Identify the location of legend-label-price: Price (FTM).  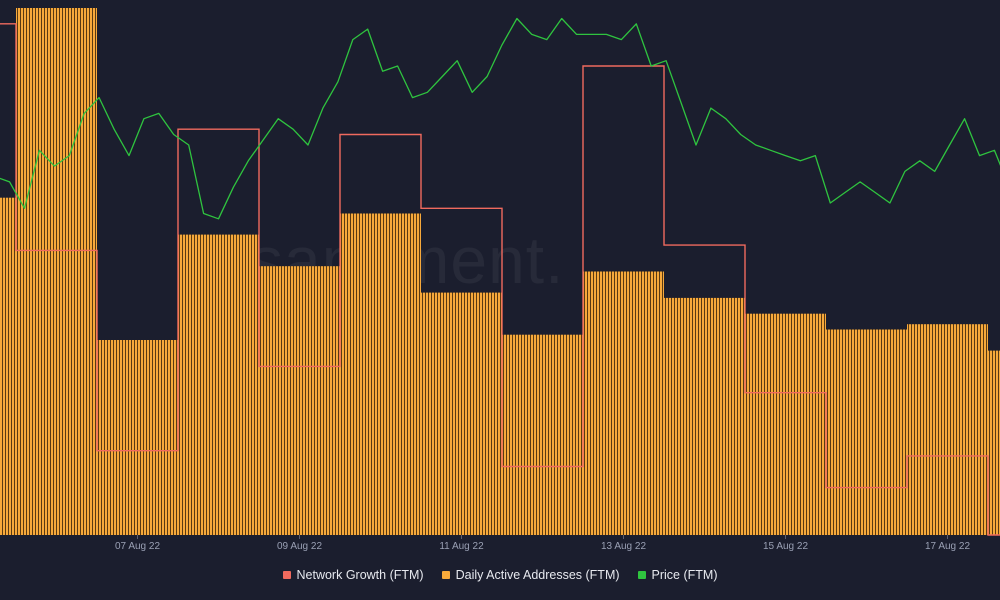
(684, 575).